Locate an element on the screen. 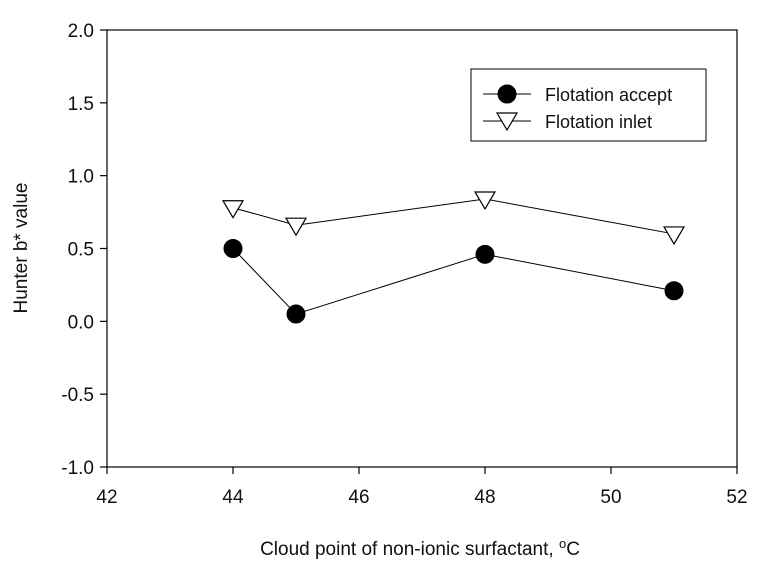  legend-label-flotation-inlet: Flotation inlet is located at coordinates (598, 122).